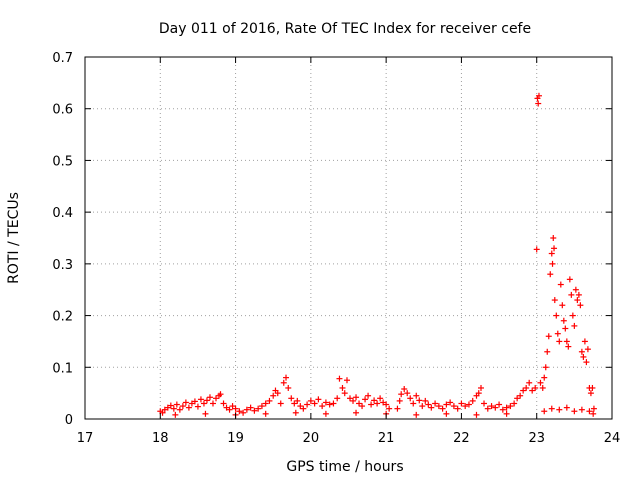 Image resolution: width=640 pixels, height=480 pixels. I want to click on y-tick-label: 0.2, so click(62, 317).